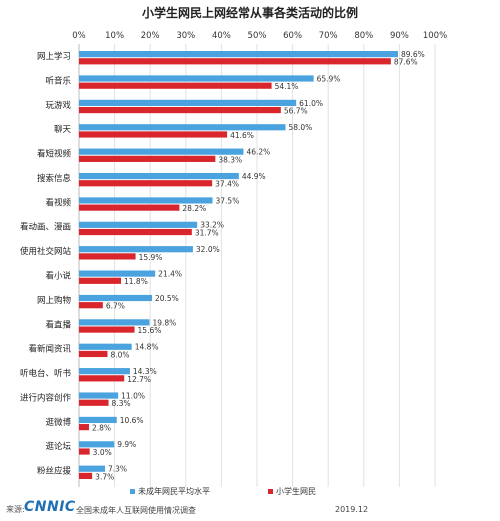 The image size is (500, 521). Describe the element at coordinates (58, 202) in the screenshot. I see `category-label: 看视频` at that location.